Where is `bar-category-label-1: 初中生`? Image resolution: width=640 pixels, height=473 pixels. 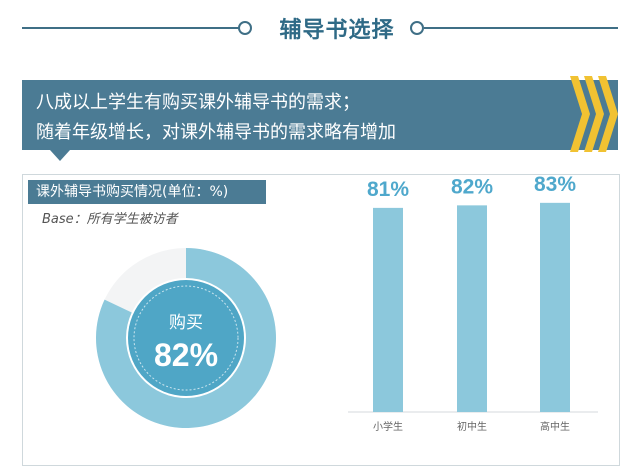
bar-category-label-1: 初中生 is located at coordinates (472, 426).